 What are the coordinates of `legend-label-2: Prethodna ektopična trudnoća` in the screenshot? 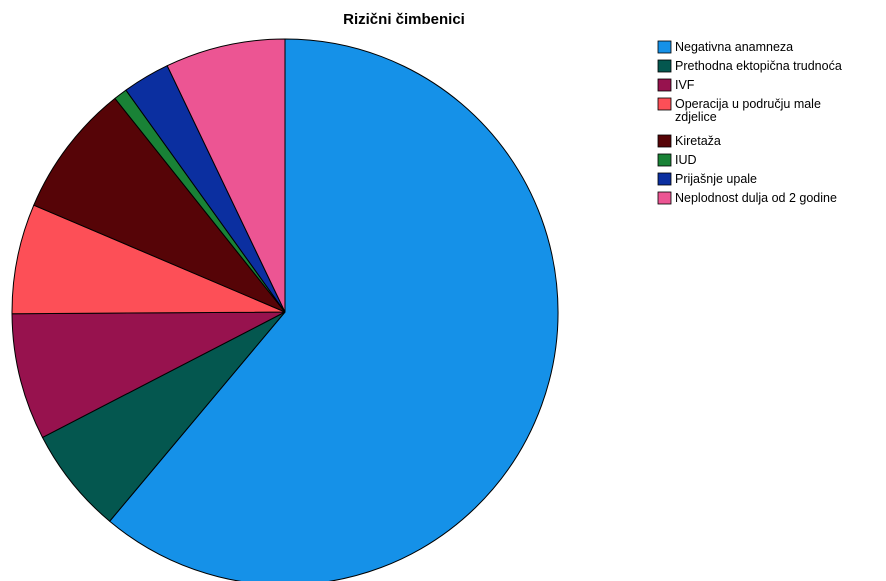 It's located at (758, 66).